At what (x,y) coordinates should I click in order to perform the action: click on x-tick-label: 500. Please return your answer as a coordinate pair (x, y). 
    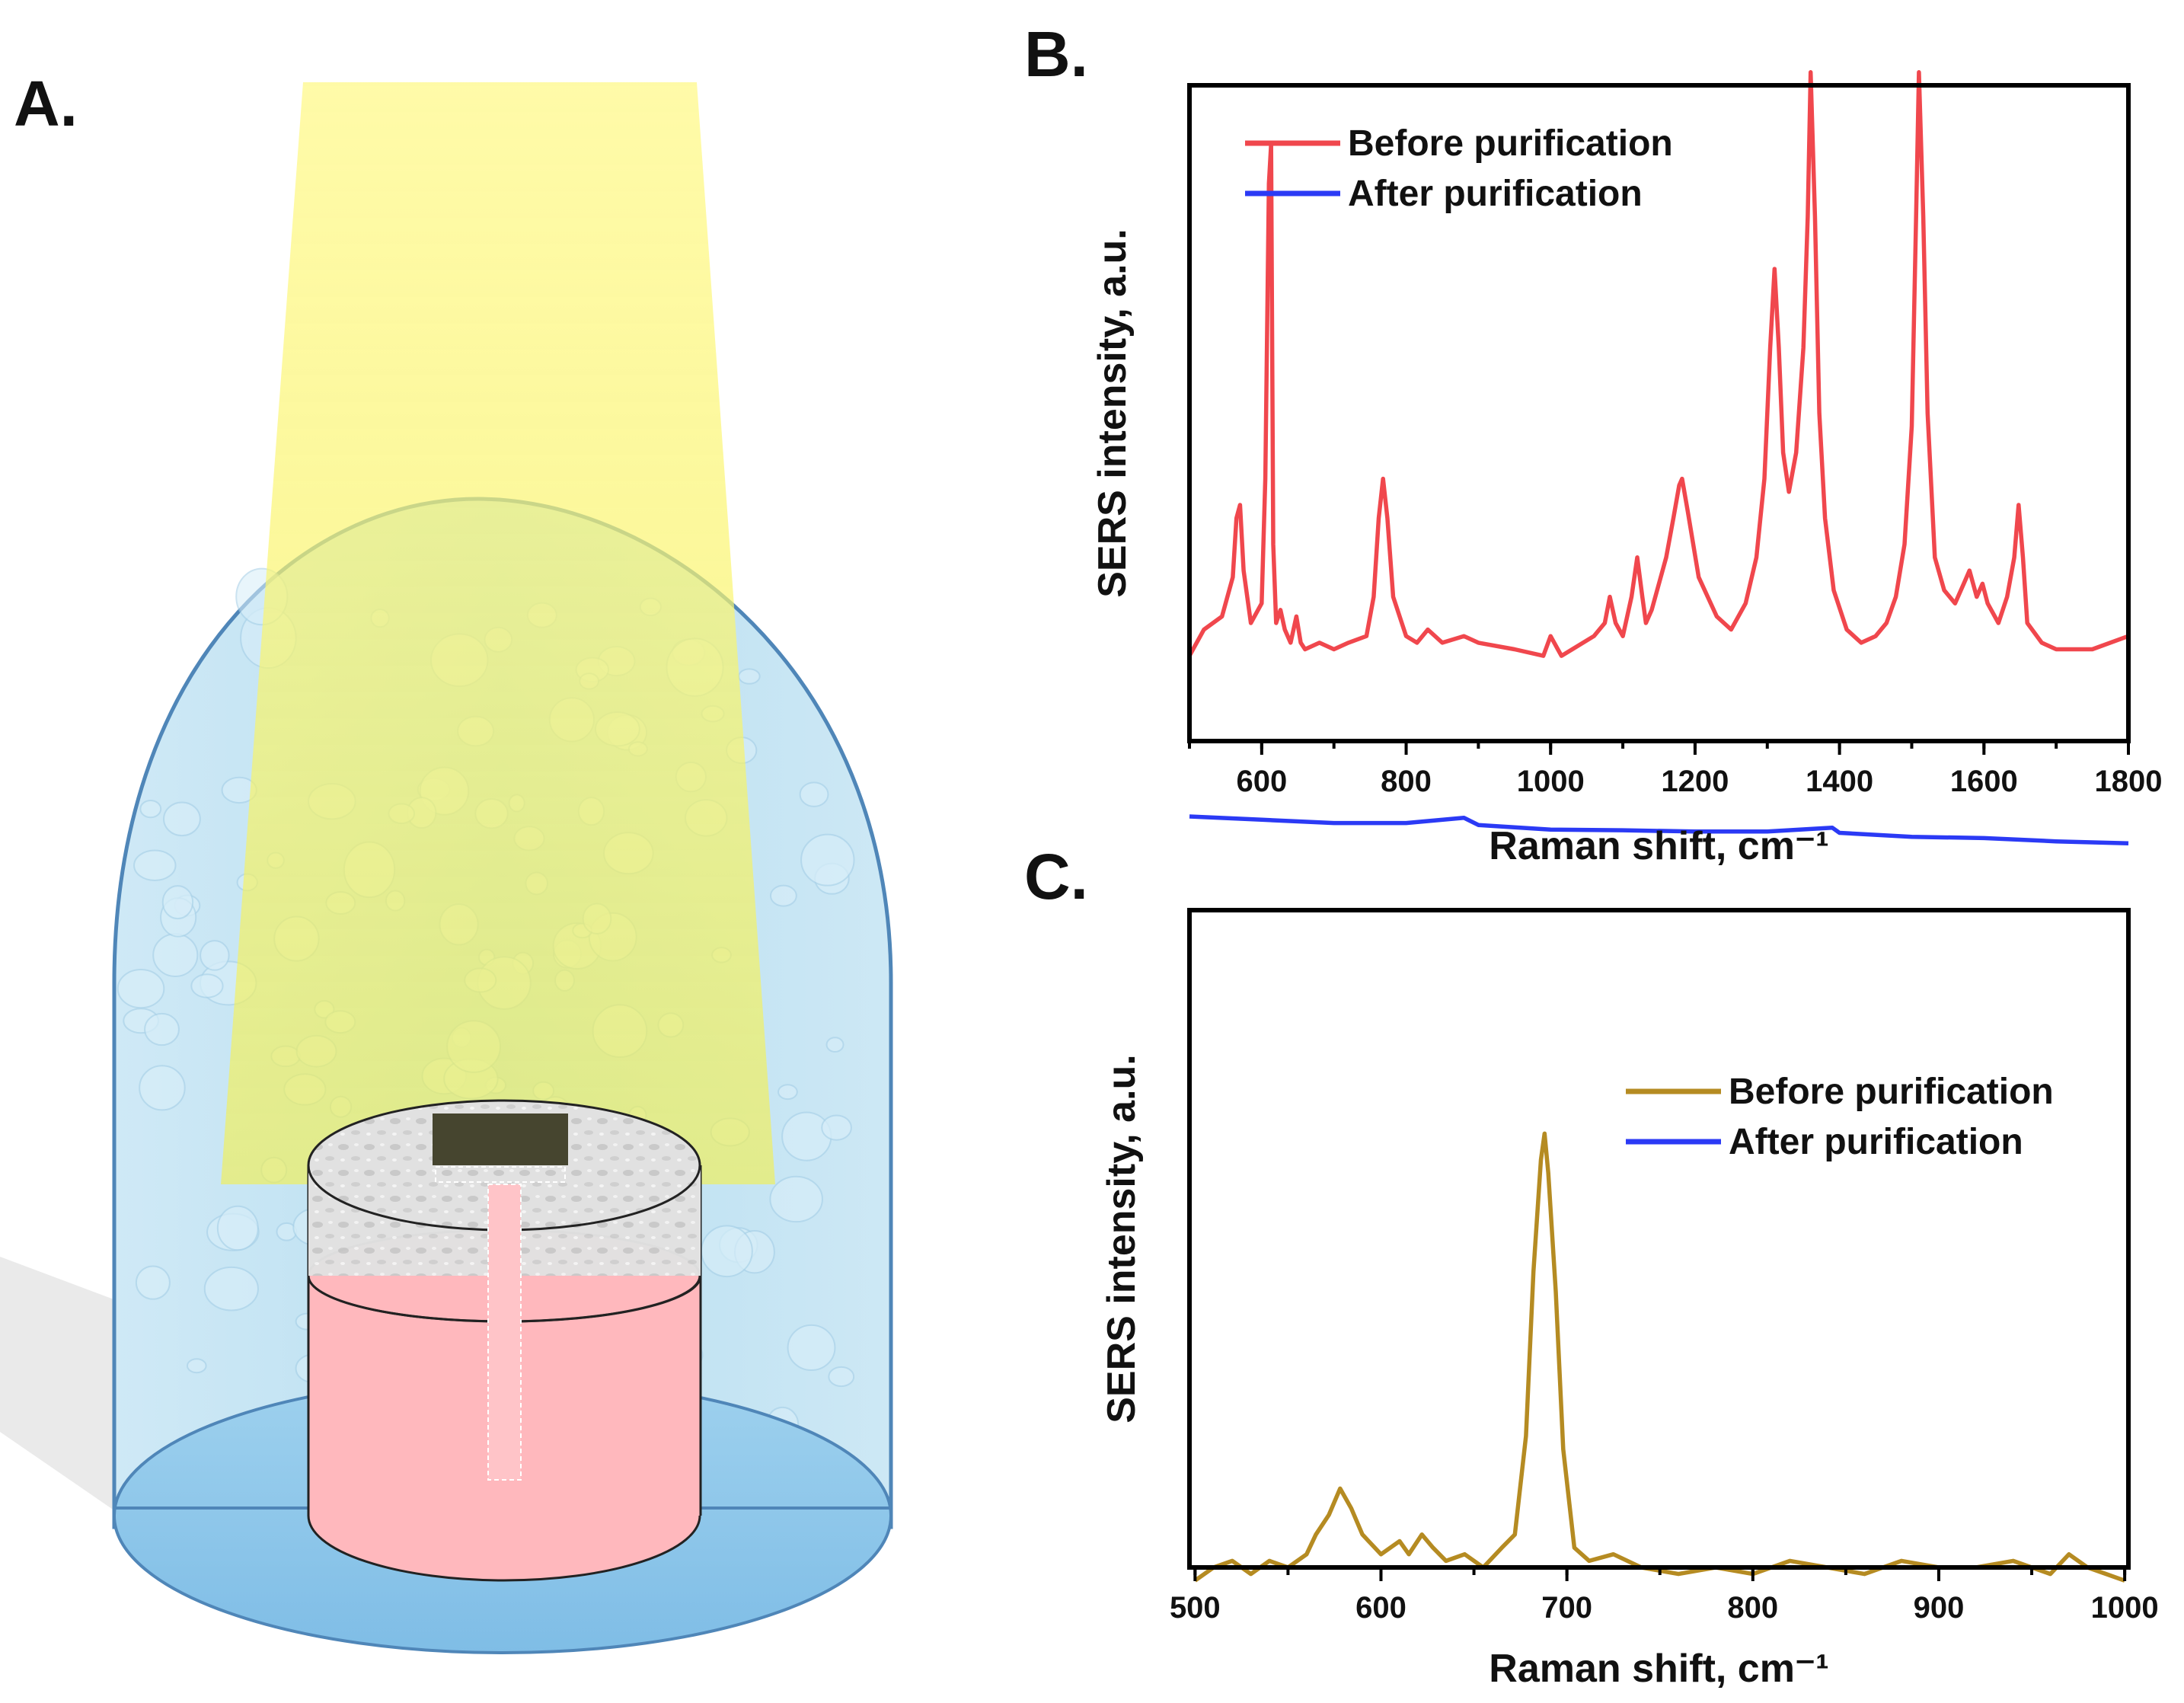
    Looking at the image, I should click on (1195, 1608).